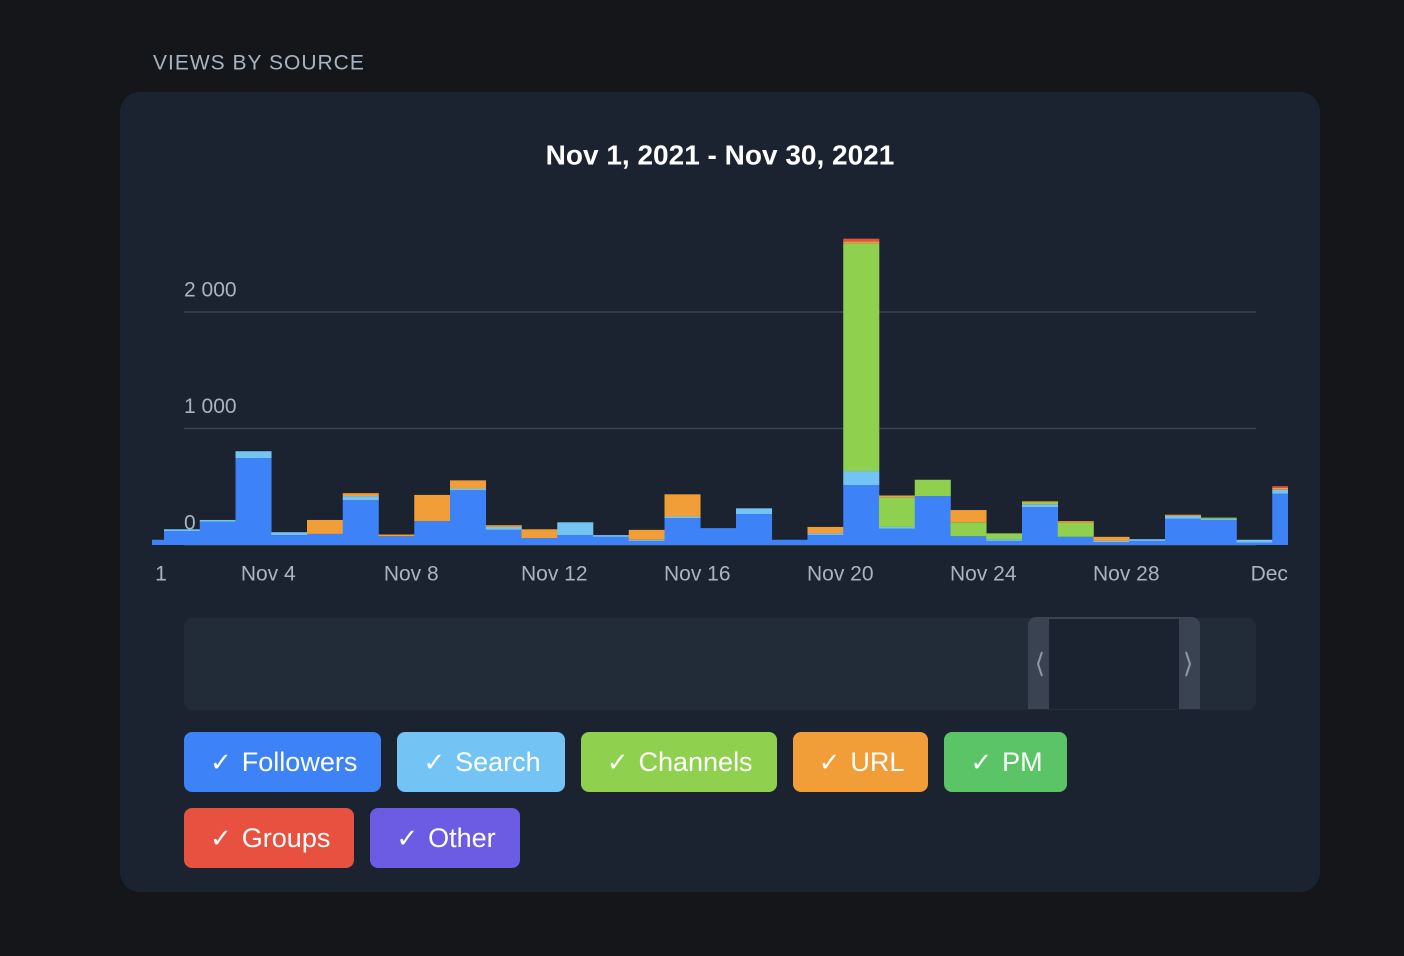  What do you see at coordinates (840, 574) in the screenshot?
I see `x-tick-label: Nov 20` at bounding box center [840, 574].